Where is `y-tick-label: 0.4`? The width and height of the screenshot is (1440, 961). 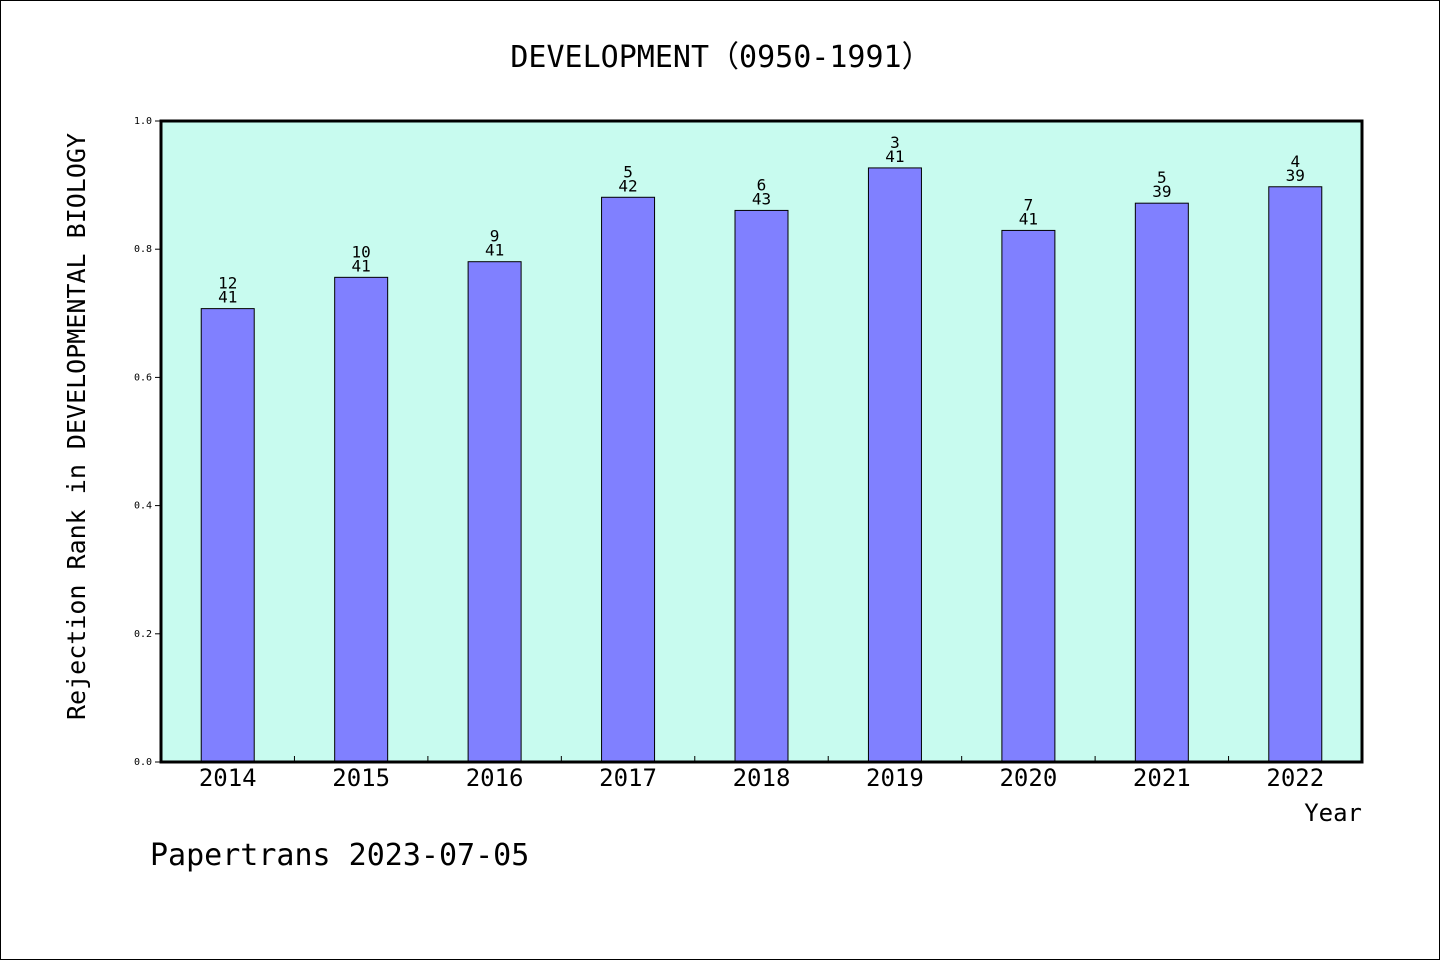
y-tick-label: 0.4 is located at coordinates (143, 506).